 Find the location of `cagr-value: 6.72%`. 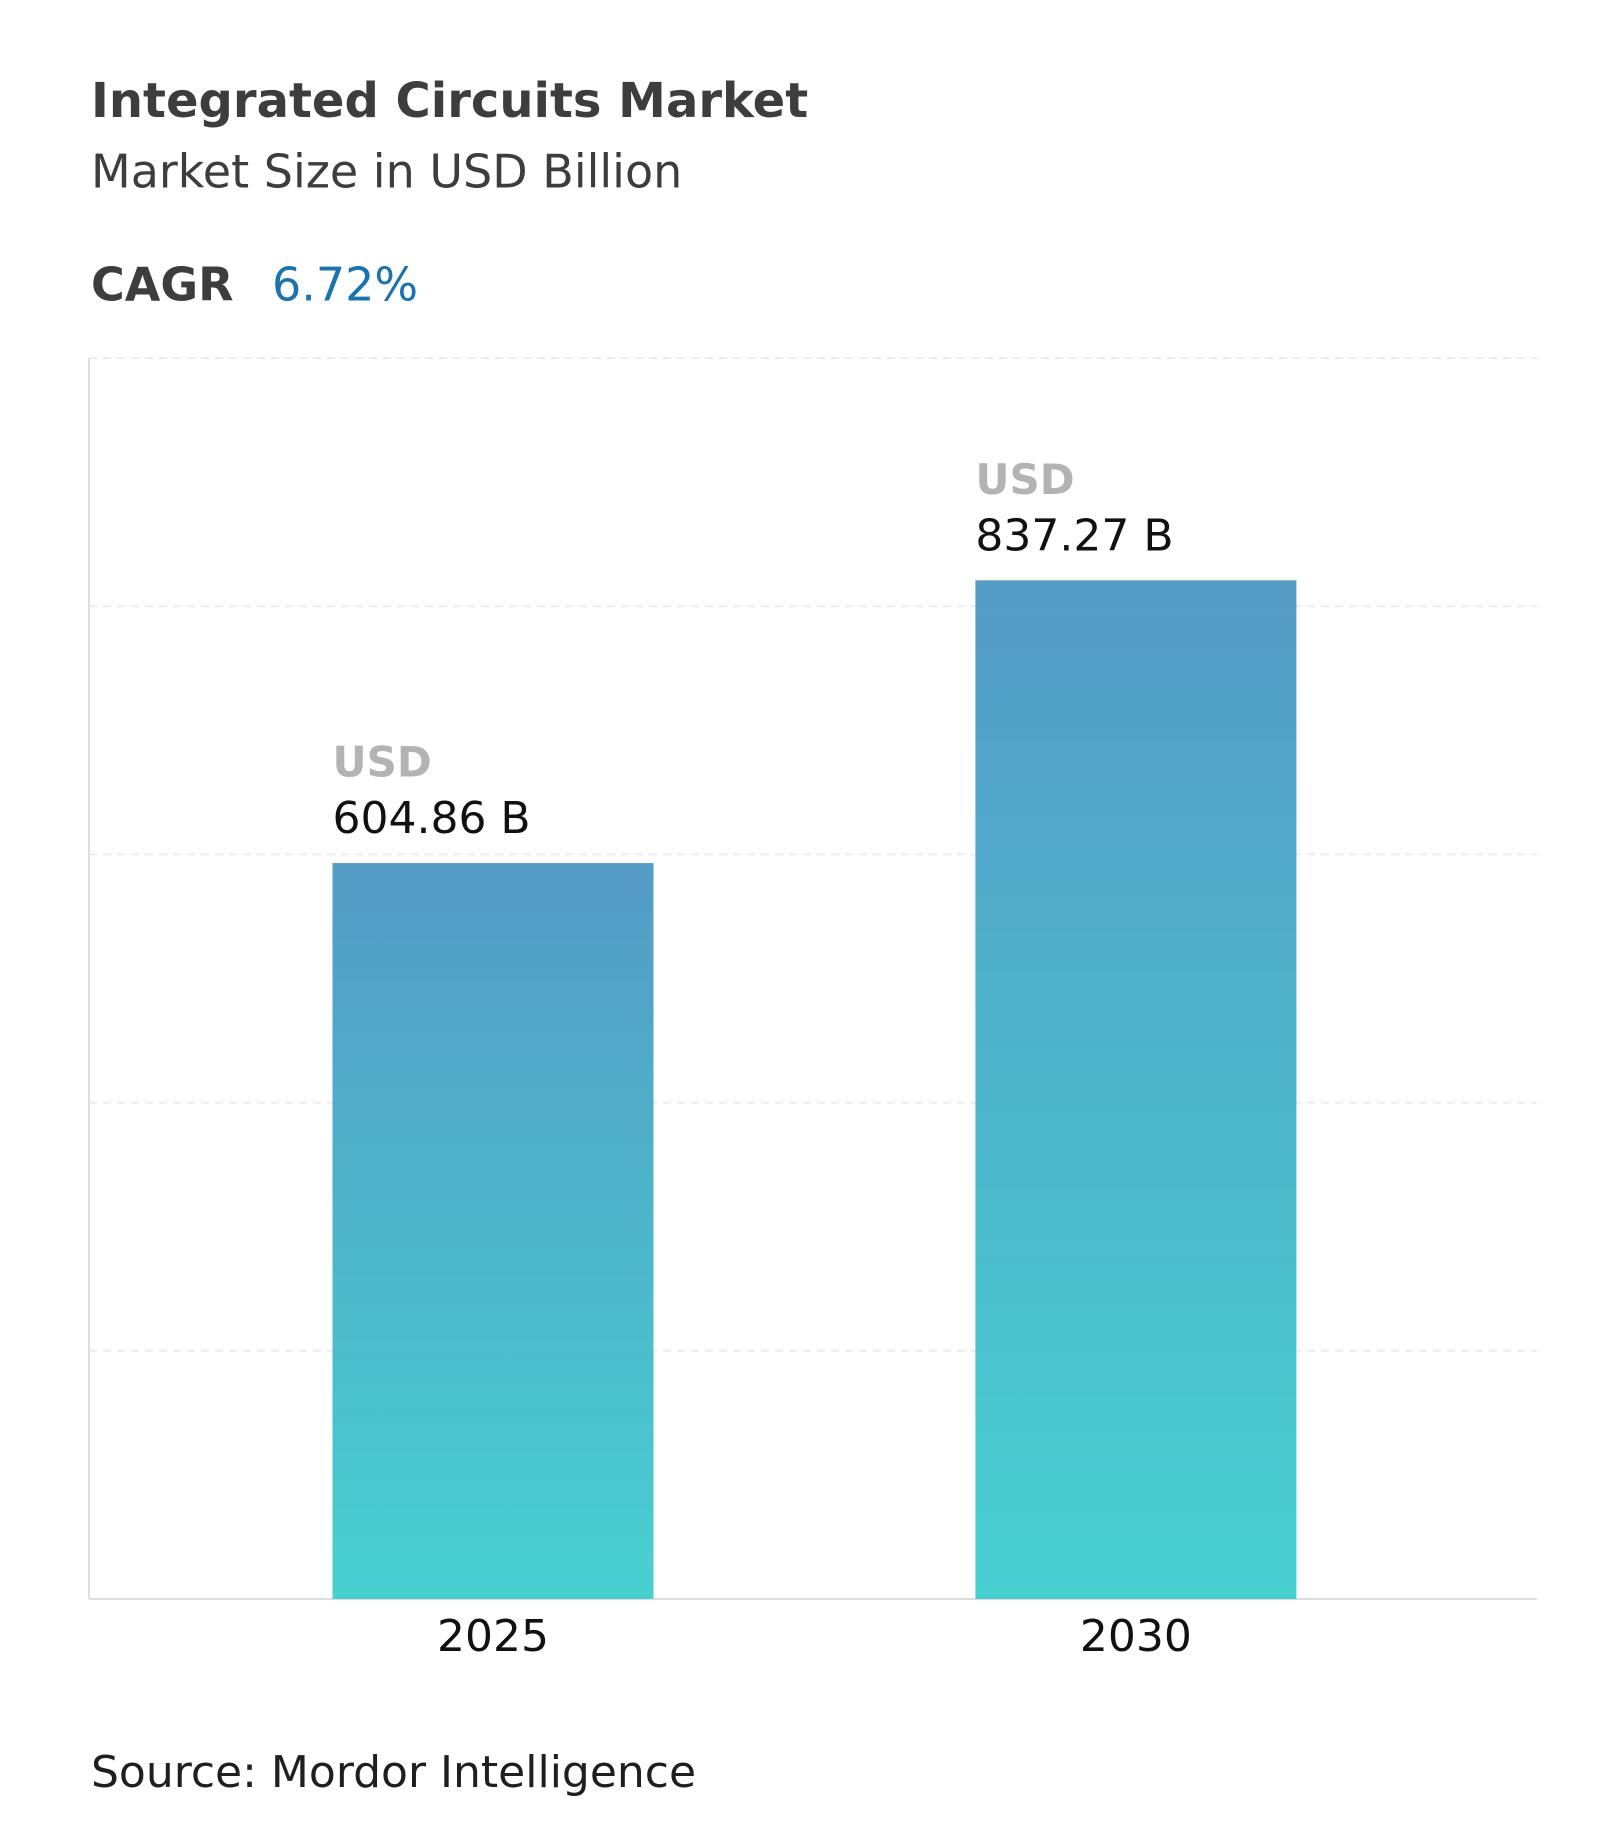

cagr-value: 6.72% is located at coordinates (345, 285).